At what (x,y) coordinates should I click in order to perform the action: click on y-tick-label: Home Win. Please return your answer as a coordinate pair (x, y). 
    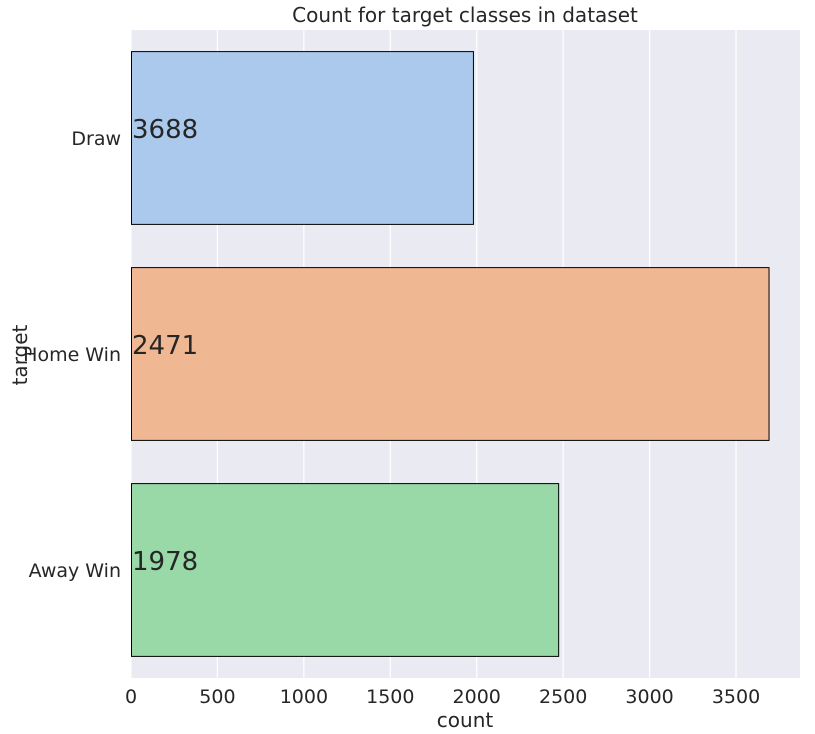
    Looking at the image, I should click on (72, 355).